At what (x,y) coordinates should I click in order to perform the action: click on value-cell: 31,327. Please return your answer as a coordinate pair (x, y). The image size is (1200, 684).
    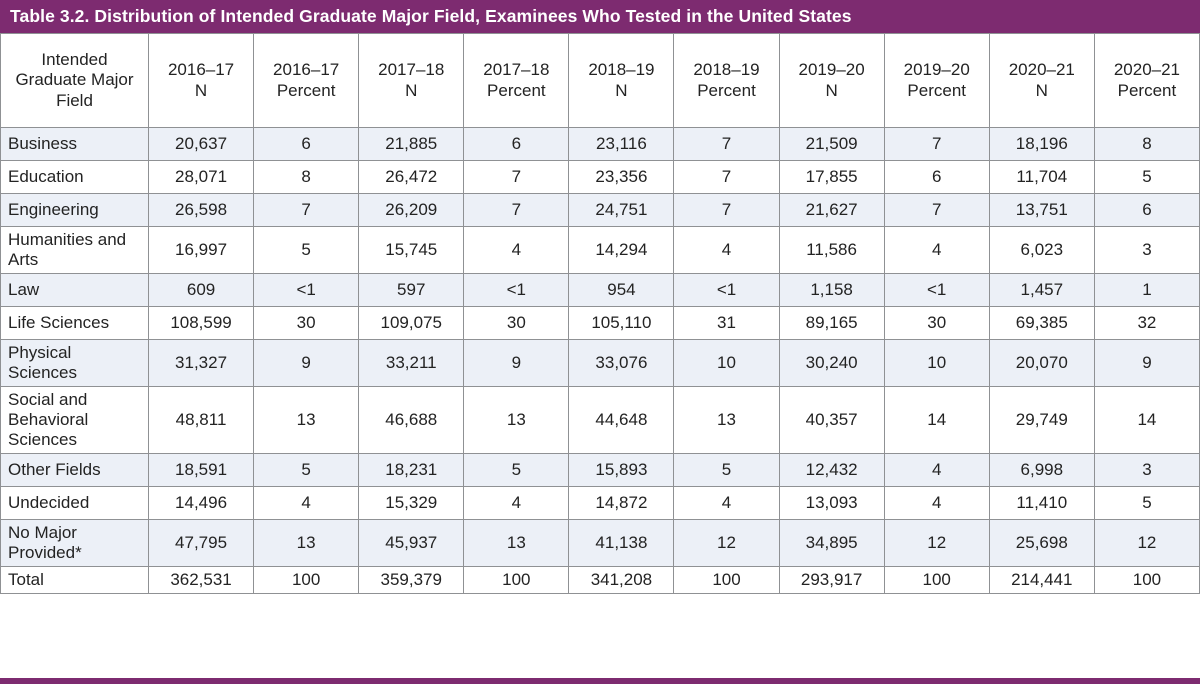
    Looking at the image, I should click on (201, 363).